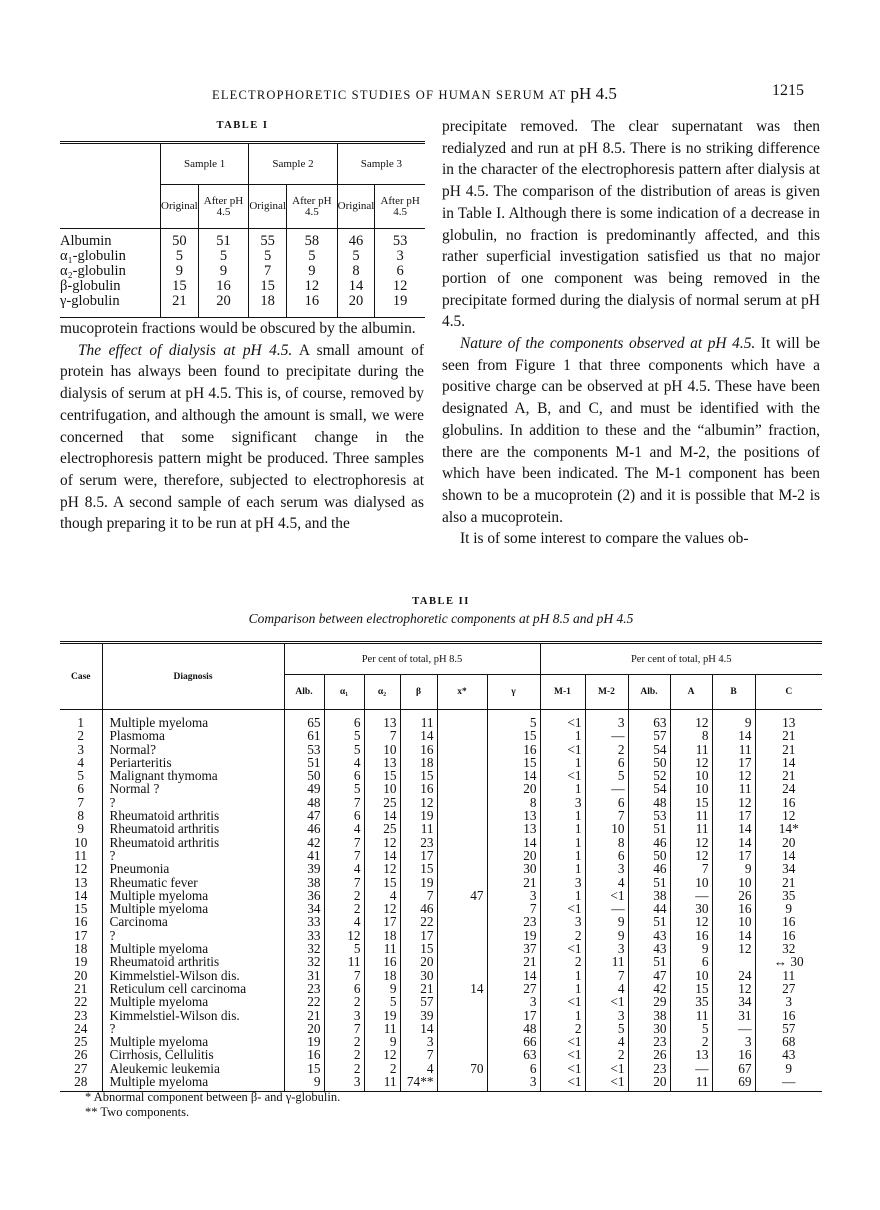  I want to click on table-2-cell: 12, so click(788, 815).